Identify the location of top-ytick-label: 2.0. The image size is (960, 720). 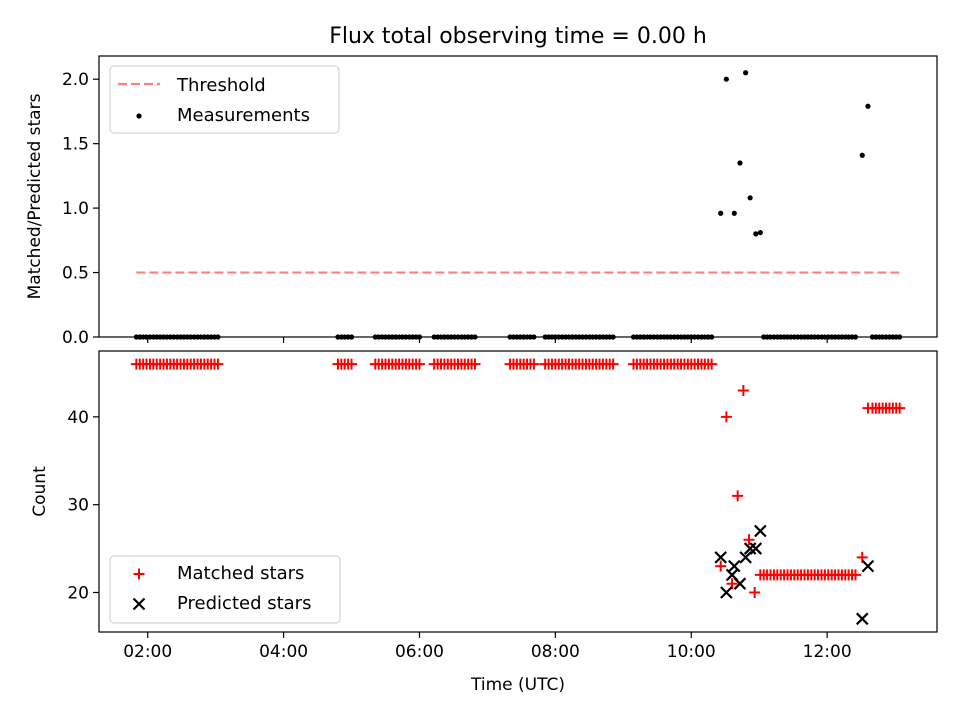
(75, 80).